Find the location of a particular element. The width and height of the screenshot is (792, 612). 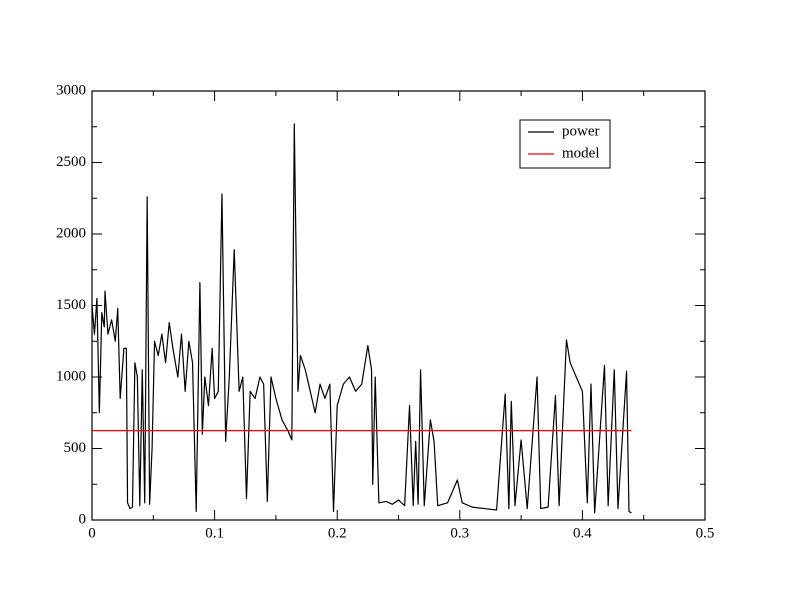

x-tick-label: 0.5 is located at coordinates (705, 533).